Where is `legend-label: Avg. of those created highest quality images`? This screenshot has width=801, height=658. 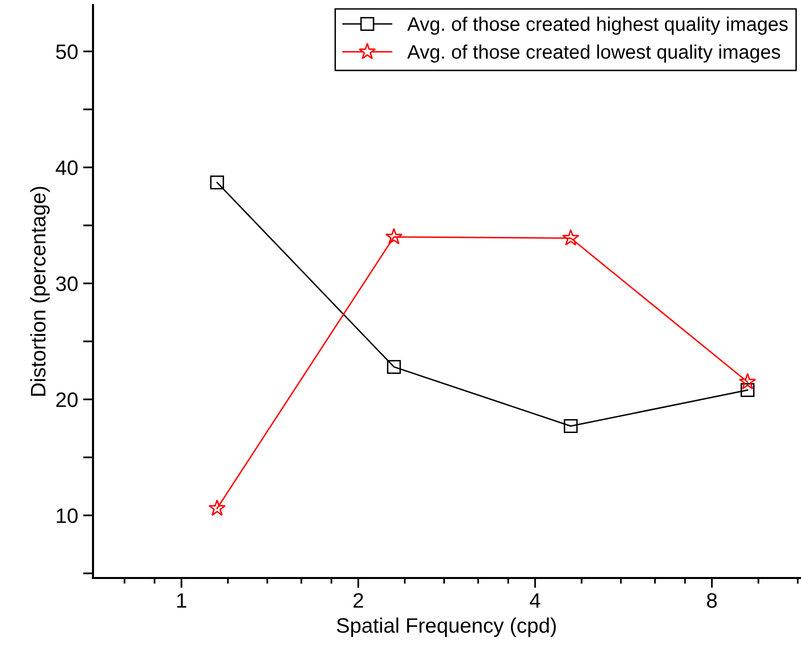
legend-label: Avg. of those created highest quality images is located at coordinates (597, 25).